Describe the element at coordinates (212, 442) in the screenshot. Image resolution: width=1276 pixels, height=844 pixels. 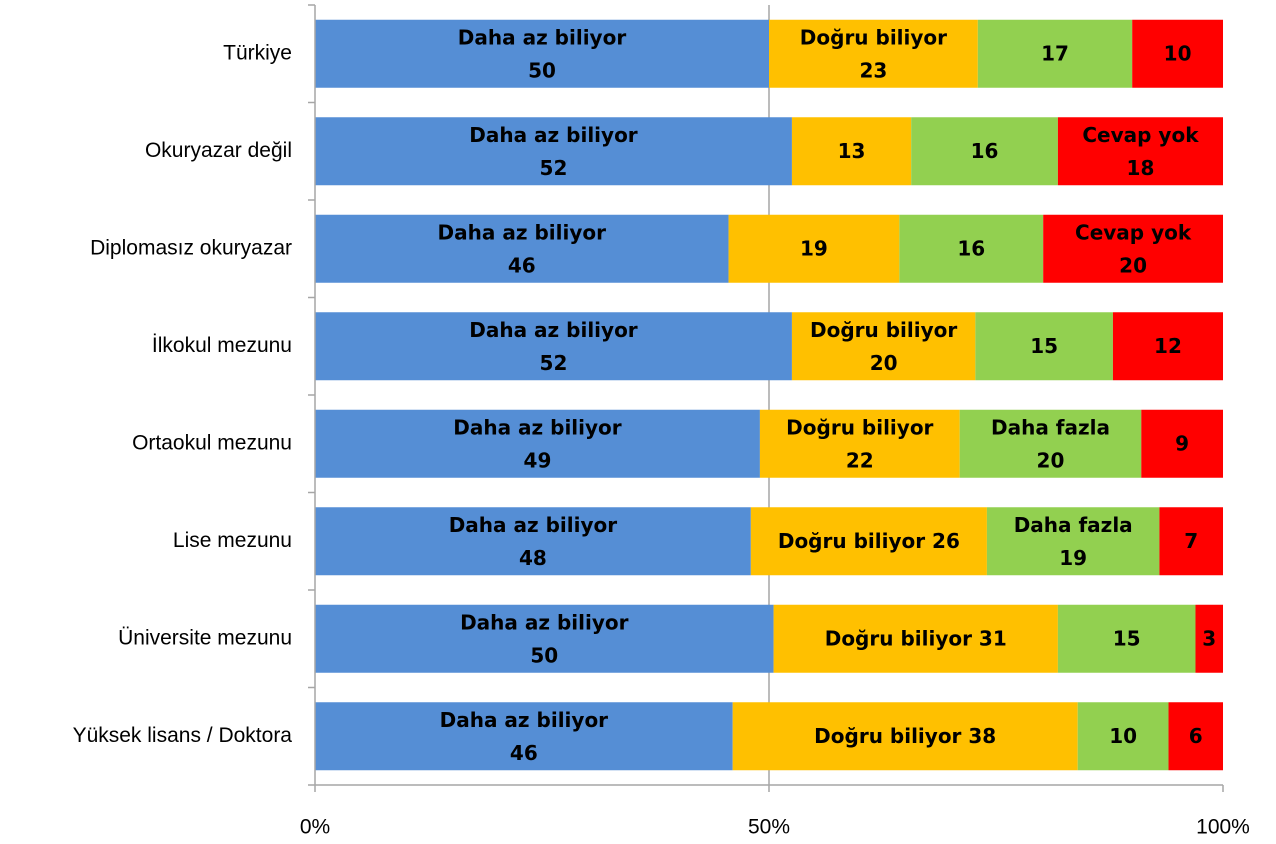
I see `y-tick-label: Ortaokul mezunu` at that location.